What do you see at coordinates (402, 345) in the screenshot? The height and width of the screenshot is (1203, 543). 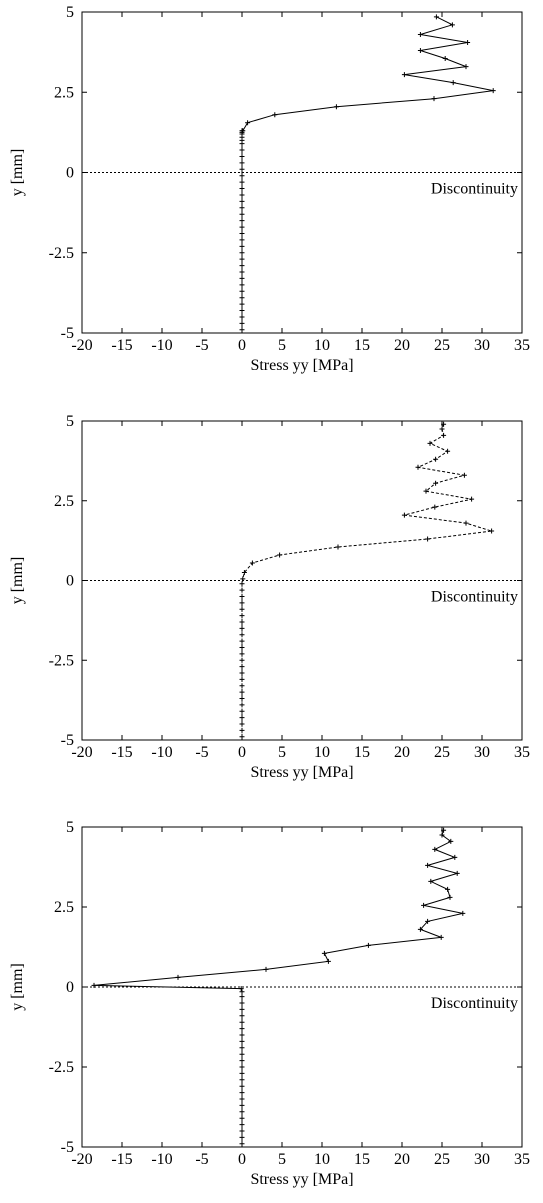 I see `x-tick-label: 20` at bounding box center [402, 345].